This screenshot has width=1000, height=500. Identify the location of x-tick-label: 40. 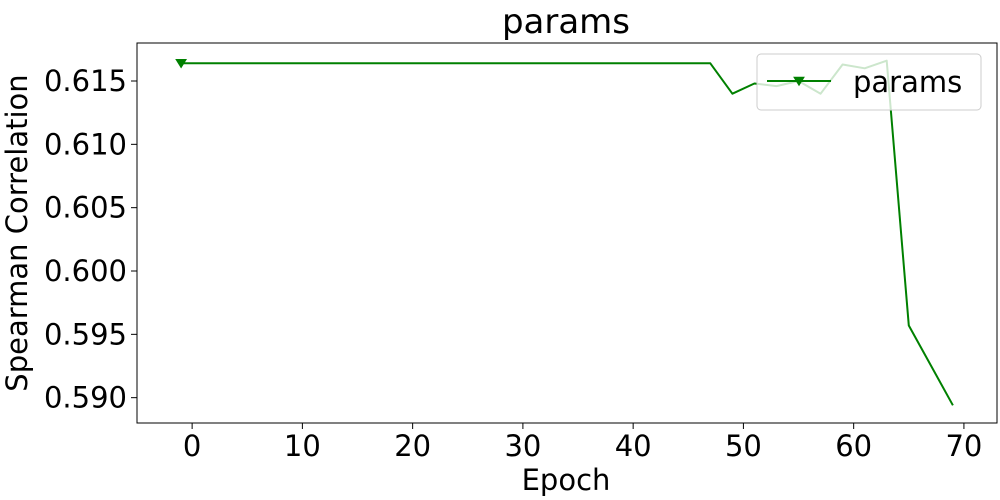
(633, 446).